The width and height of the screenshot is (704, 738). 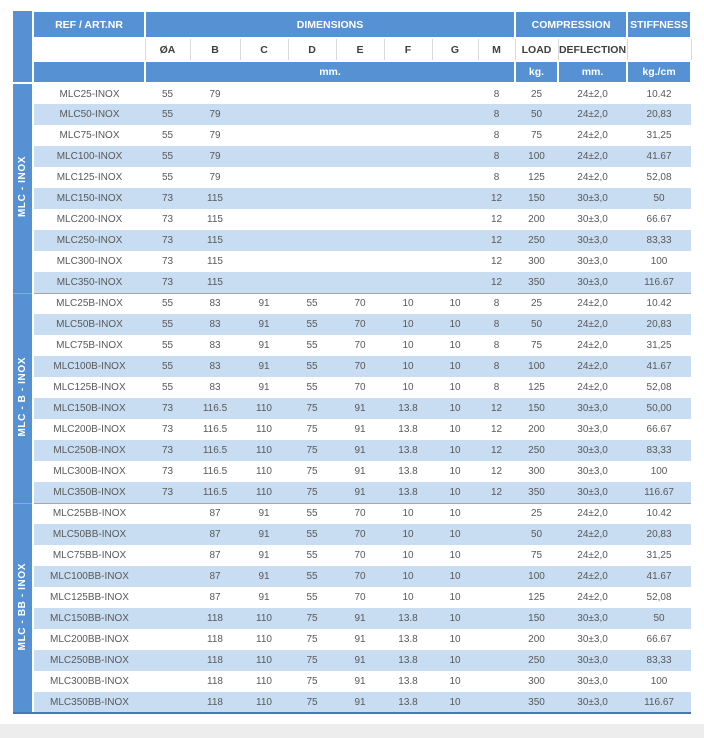 I want to click on cell-ref: MLC75B-INOX, so click(x=89, y=345).